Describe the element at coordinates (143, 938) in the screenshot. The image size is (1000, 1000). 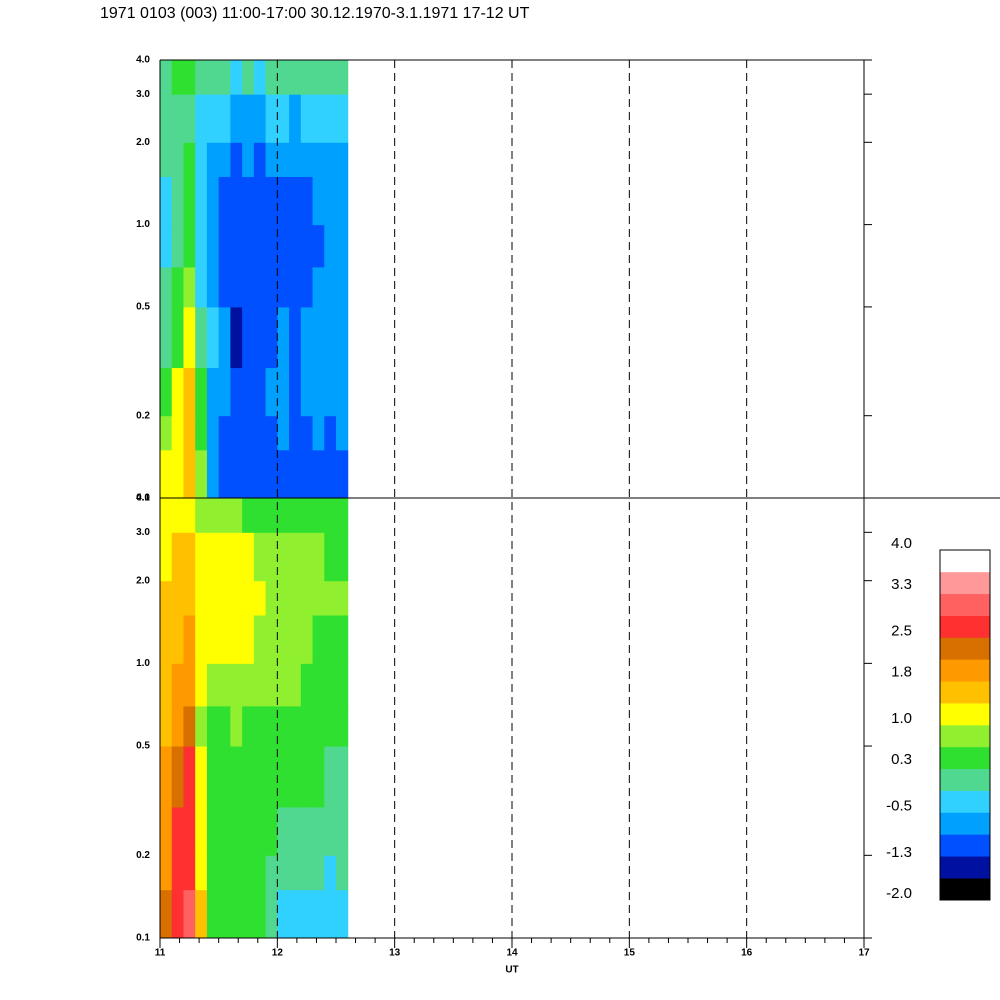
I see `y-tick-label: 0.1` at that location.